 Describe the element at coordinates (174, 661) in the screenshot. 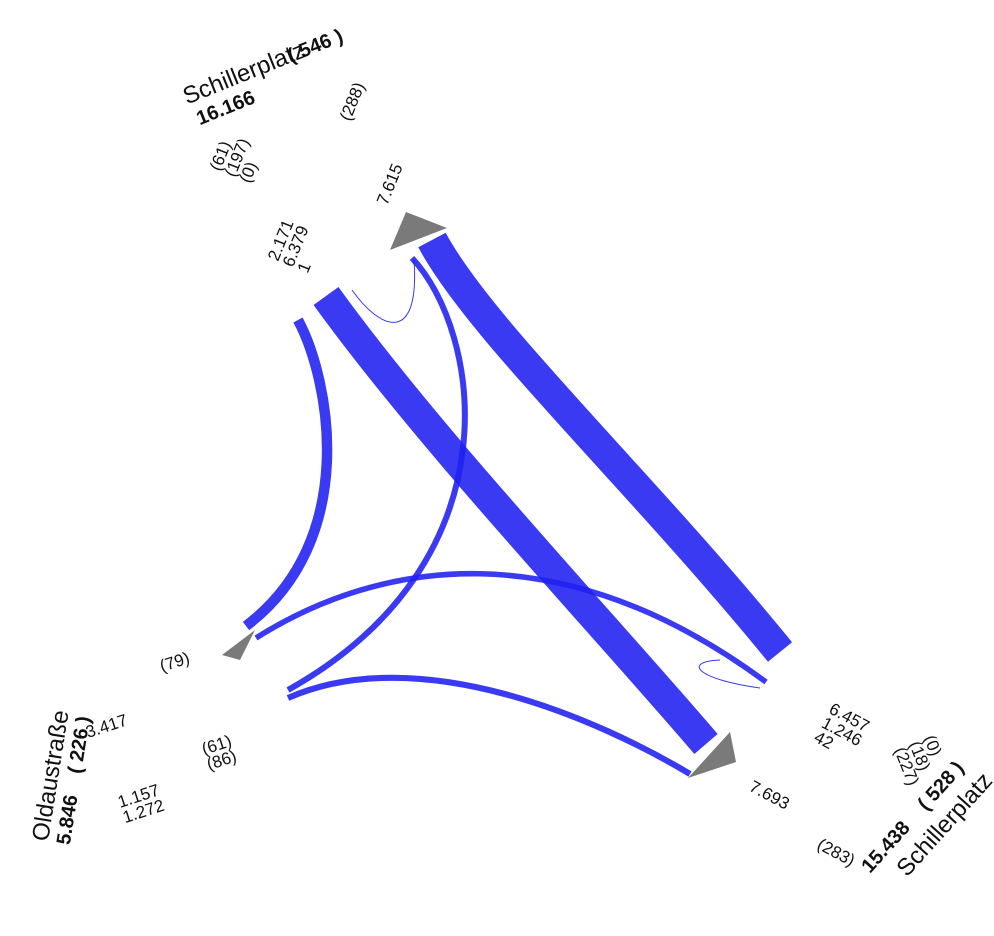

I see `west-inflow-heavy: (79)` at that location.